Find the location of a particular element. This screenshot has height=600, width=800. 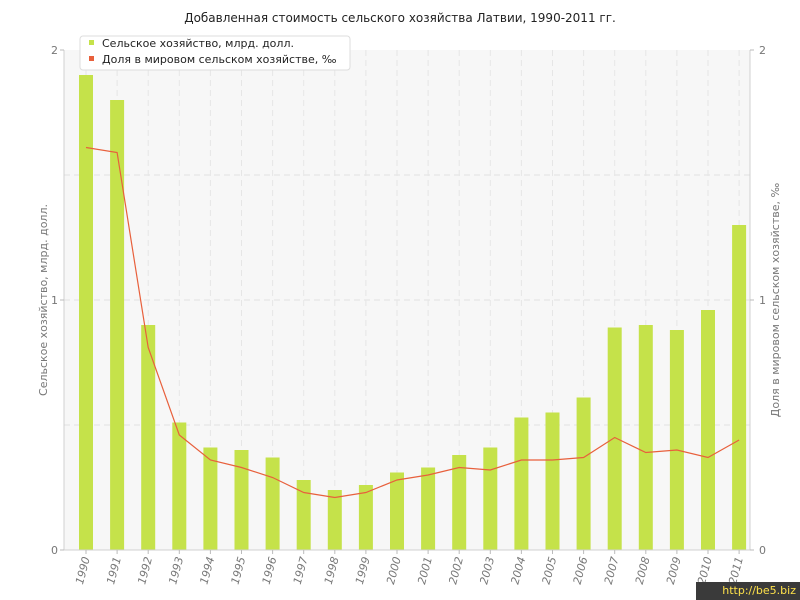

x-tick-label: 2002 is located at coordinates (456, 570).